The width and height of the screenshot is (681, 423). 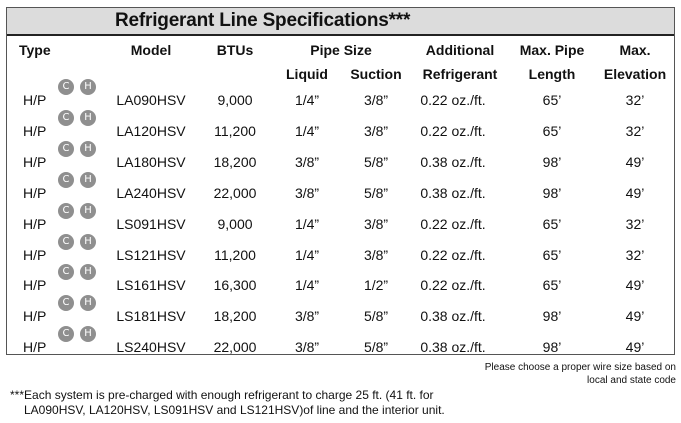 I want to click on cell-model: LS181HSV, so click(x=151, y=316).